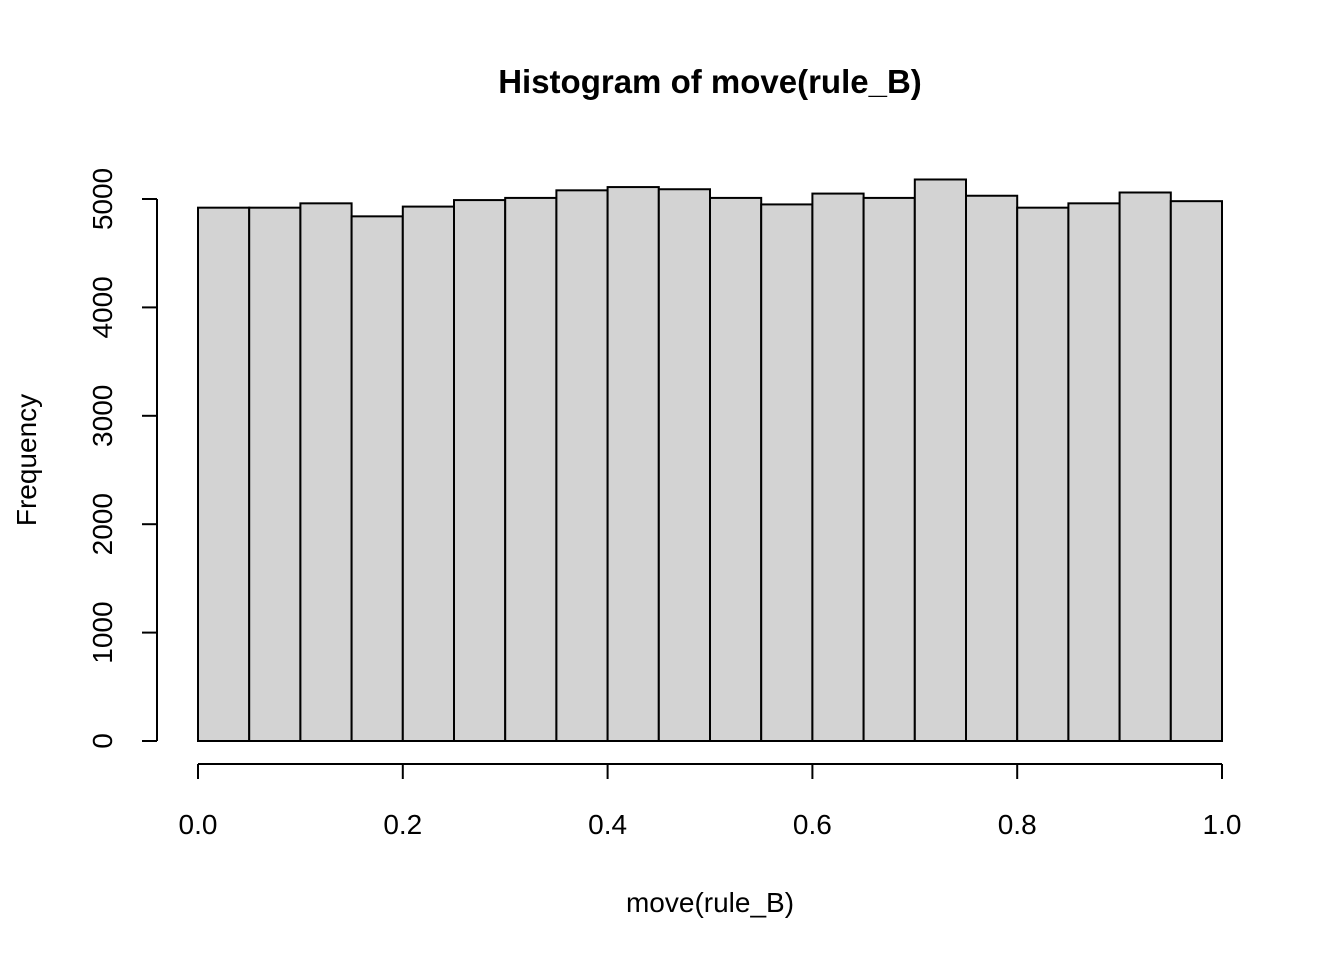  I want to click on x-axis-label: move(rule_B), so click(710, 902).